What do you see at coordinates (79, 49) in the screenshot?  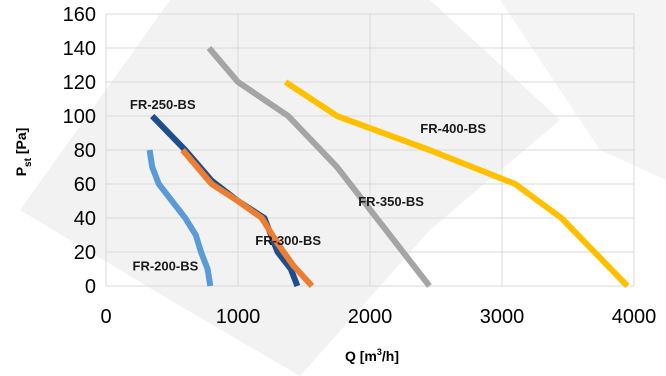 I see `y-tick-label: 140` at bounding box center [79, 49].